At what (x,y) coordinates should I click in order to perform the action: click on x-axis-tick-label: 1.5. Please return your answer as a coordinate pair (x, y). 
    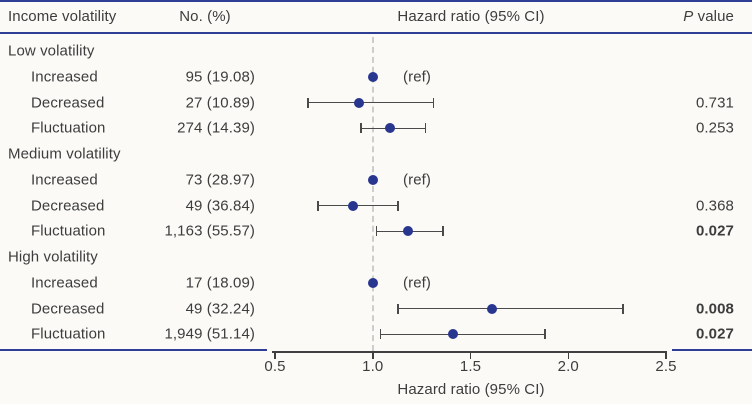
    Looking at the image, I should click on (470, 366).